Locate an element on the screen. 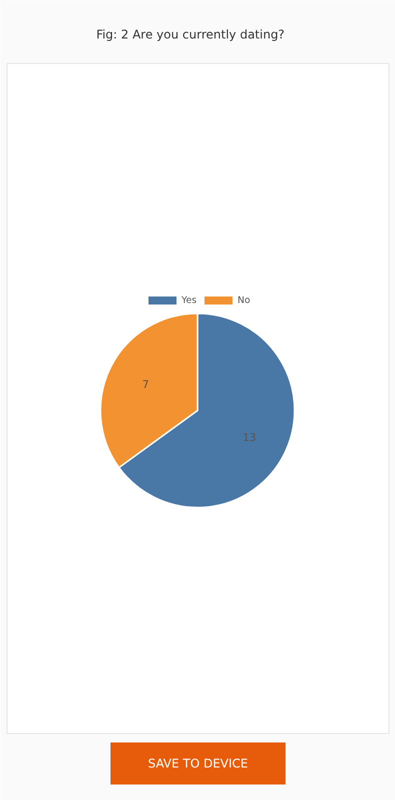 The width and height of the screenshot is (395, 800). text: SAVE TO DEVICE is located at coordinates (198, 763).